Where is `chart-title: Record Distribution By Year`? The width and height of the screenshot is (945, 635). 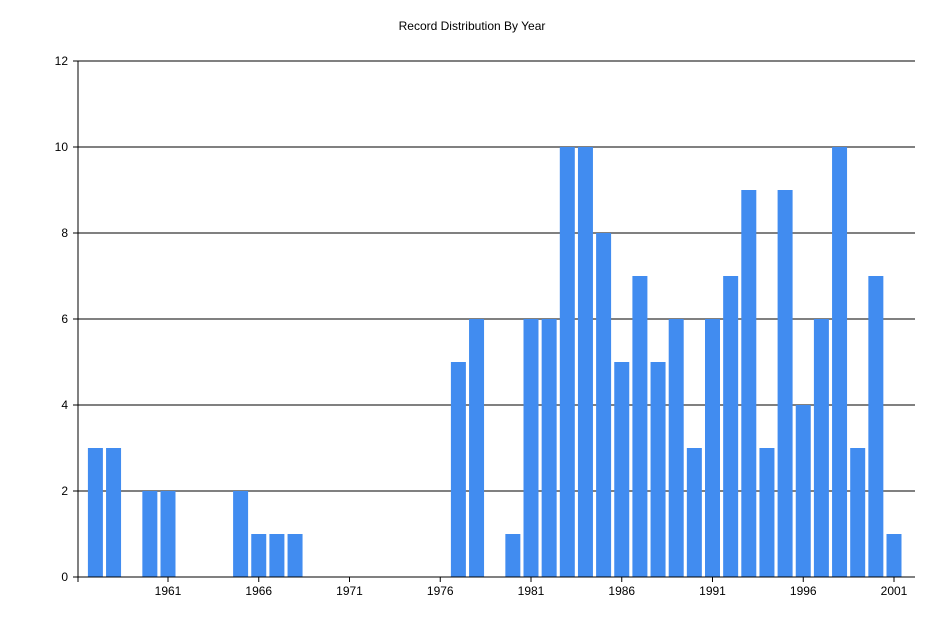
chart-title: Record Distribution By Year is located at coordinates (472, 26).